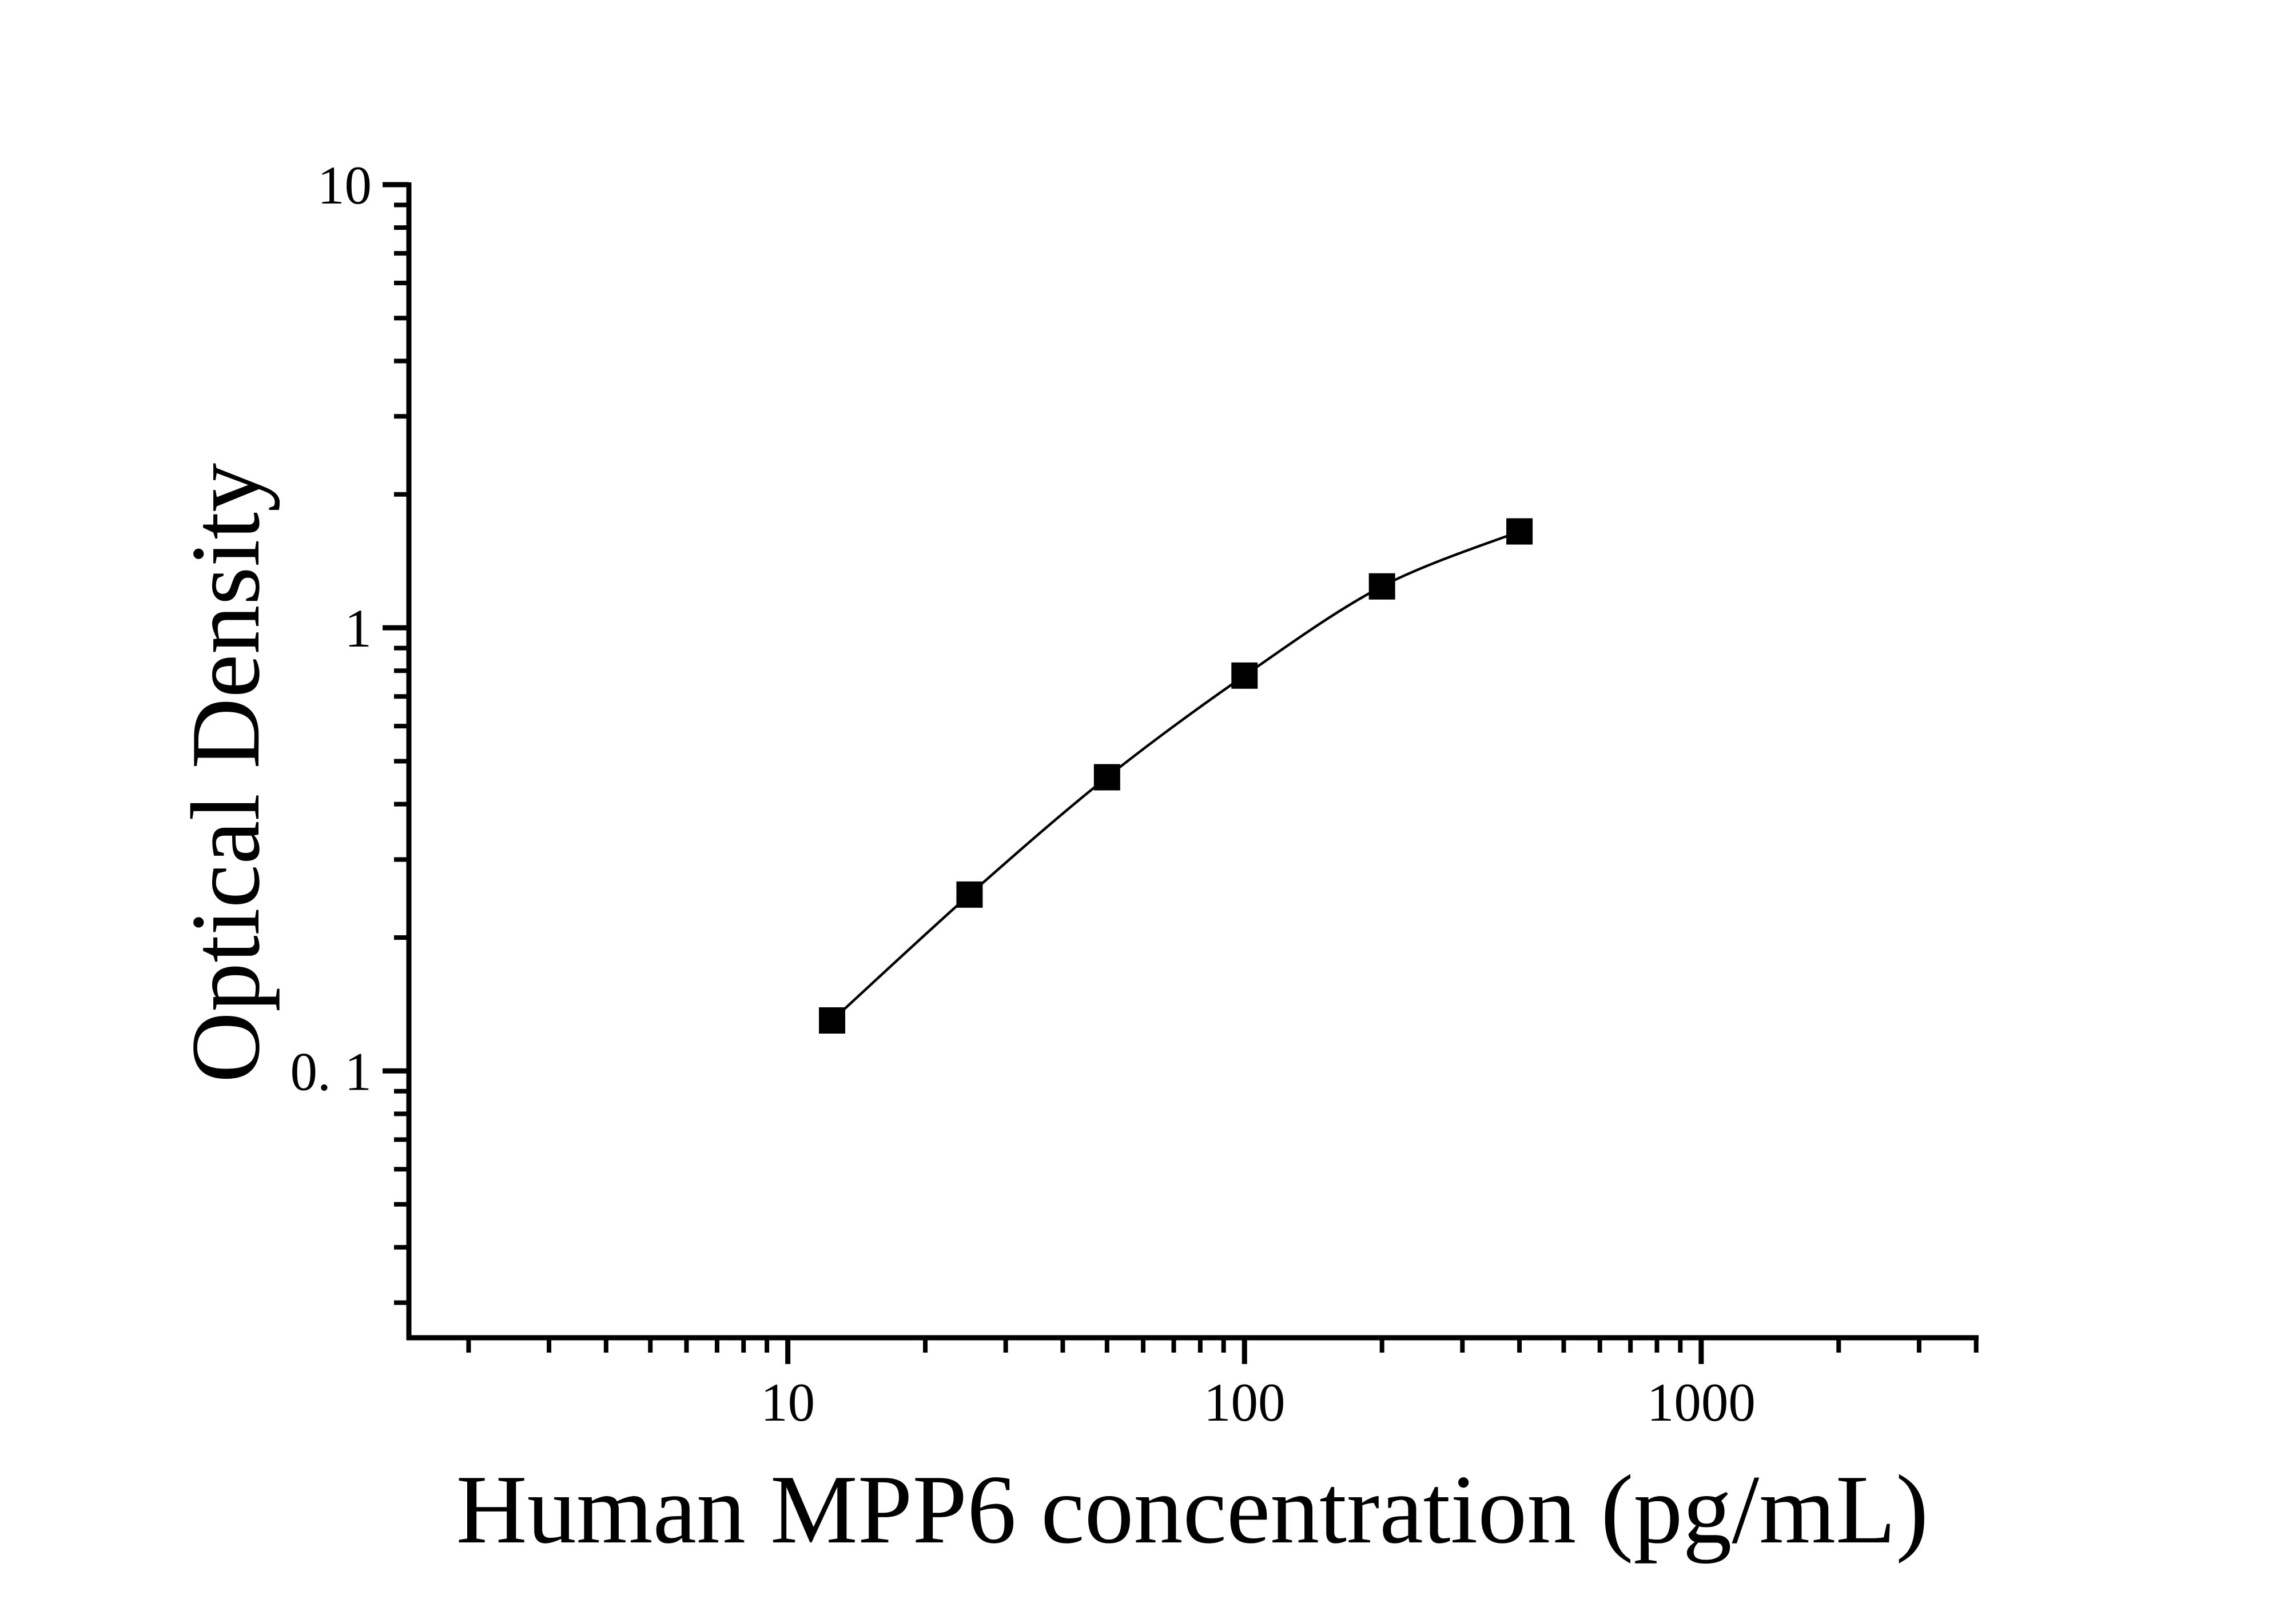 This screenshot has height=1607, width=2296. I want to click on y-tick-label: 0. 1, so click(332, 1071).